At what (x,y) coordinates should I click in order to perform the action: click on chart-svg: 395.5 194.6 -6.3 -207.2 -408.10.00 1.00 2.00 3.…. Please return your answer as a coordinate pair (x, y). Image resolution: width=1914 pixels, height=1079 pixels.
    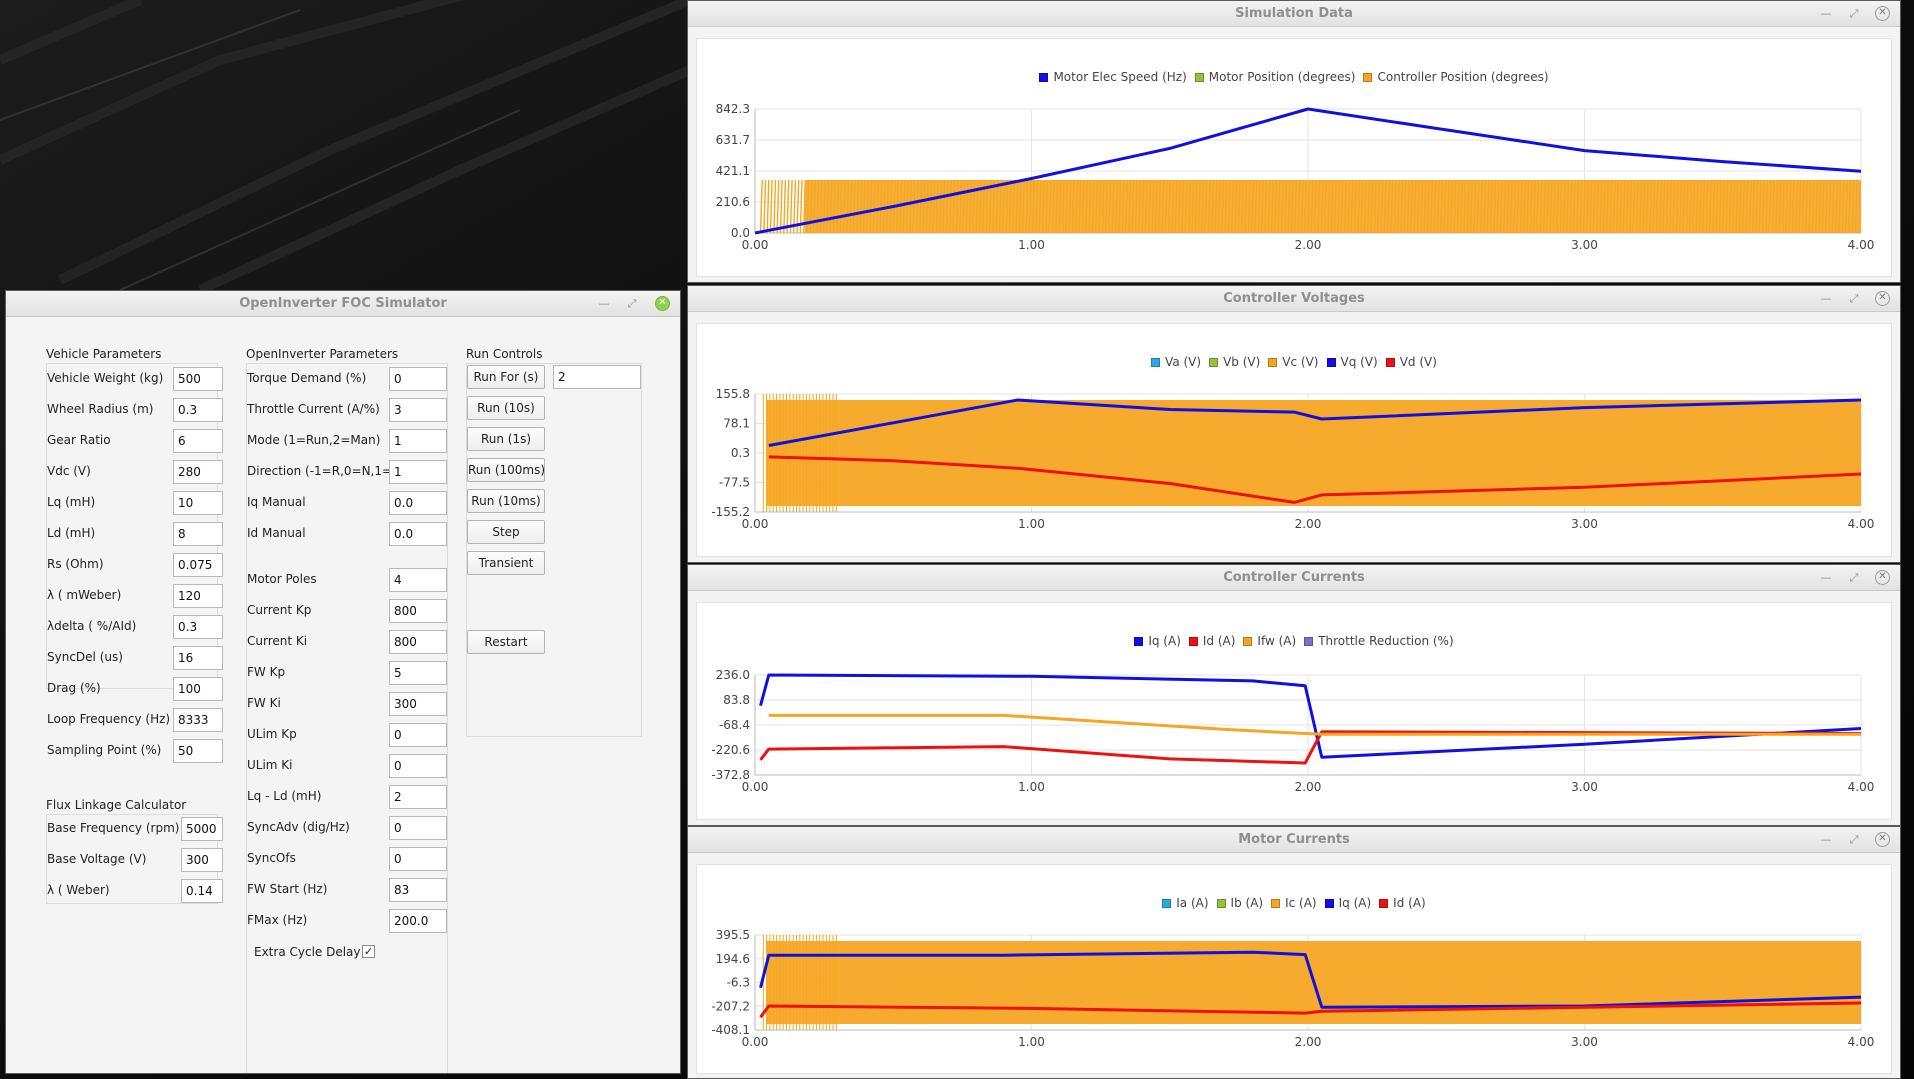
    Looking at the image, I should click on (1292, 988).